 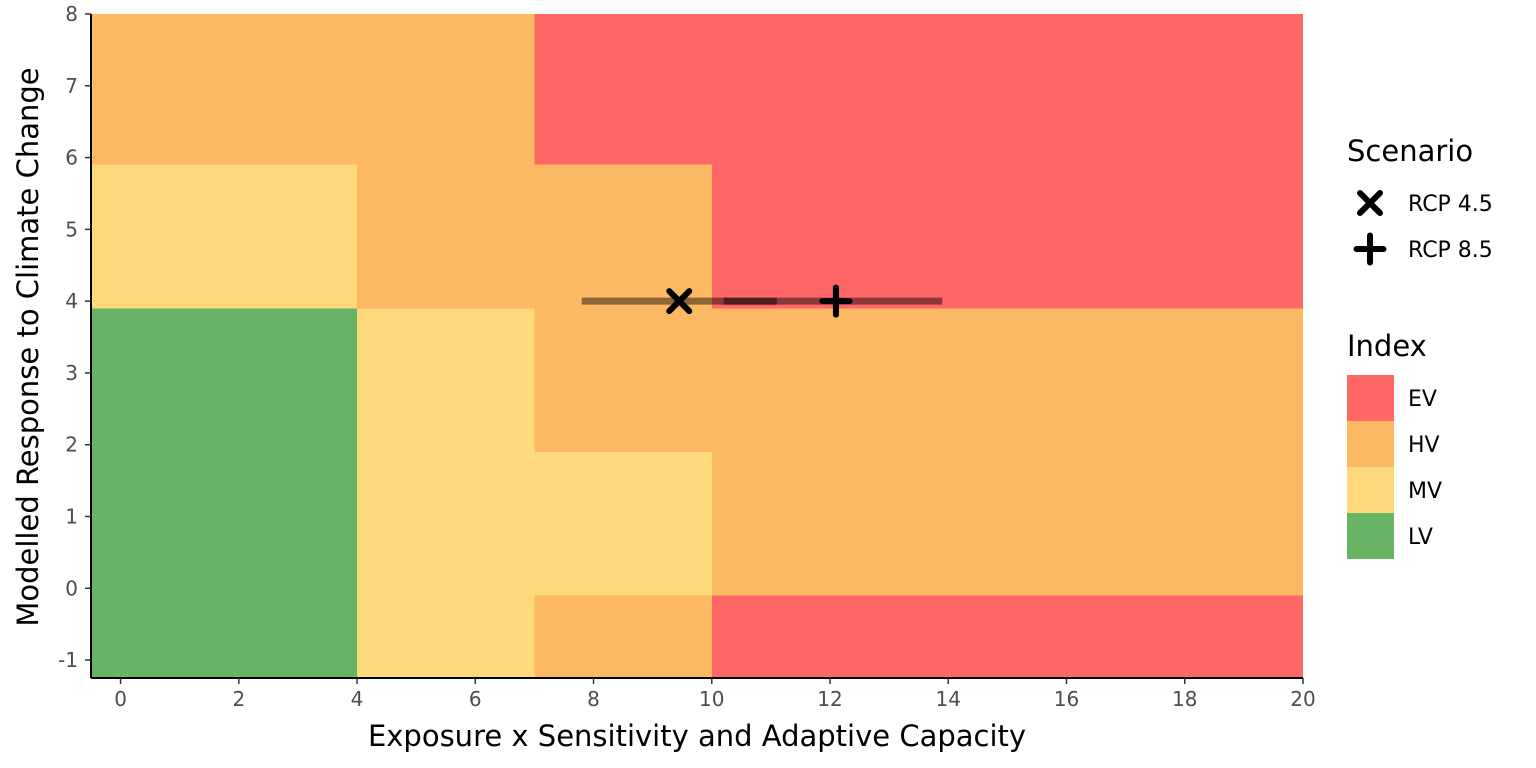 I want to click on legend-index-title: Index, so click(x=1387, y=346).